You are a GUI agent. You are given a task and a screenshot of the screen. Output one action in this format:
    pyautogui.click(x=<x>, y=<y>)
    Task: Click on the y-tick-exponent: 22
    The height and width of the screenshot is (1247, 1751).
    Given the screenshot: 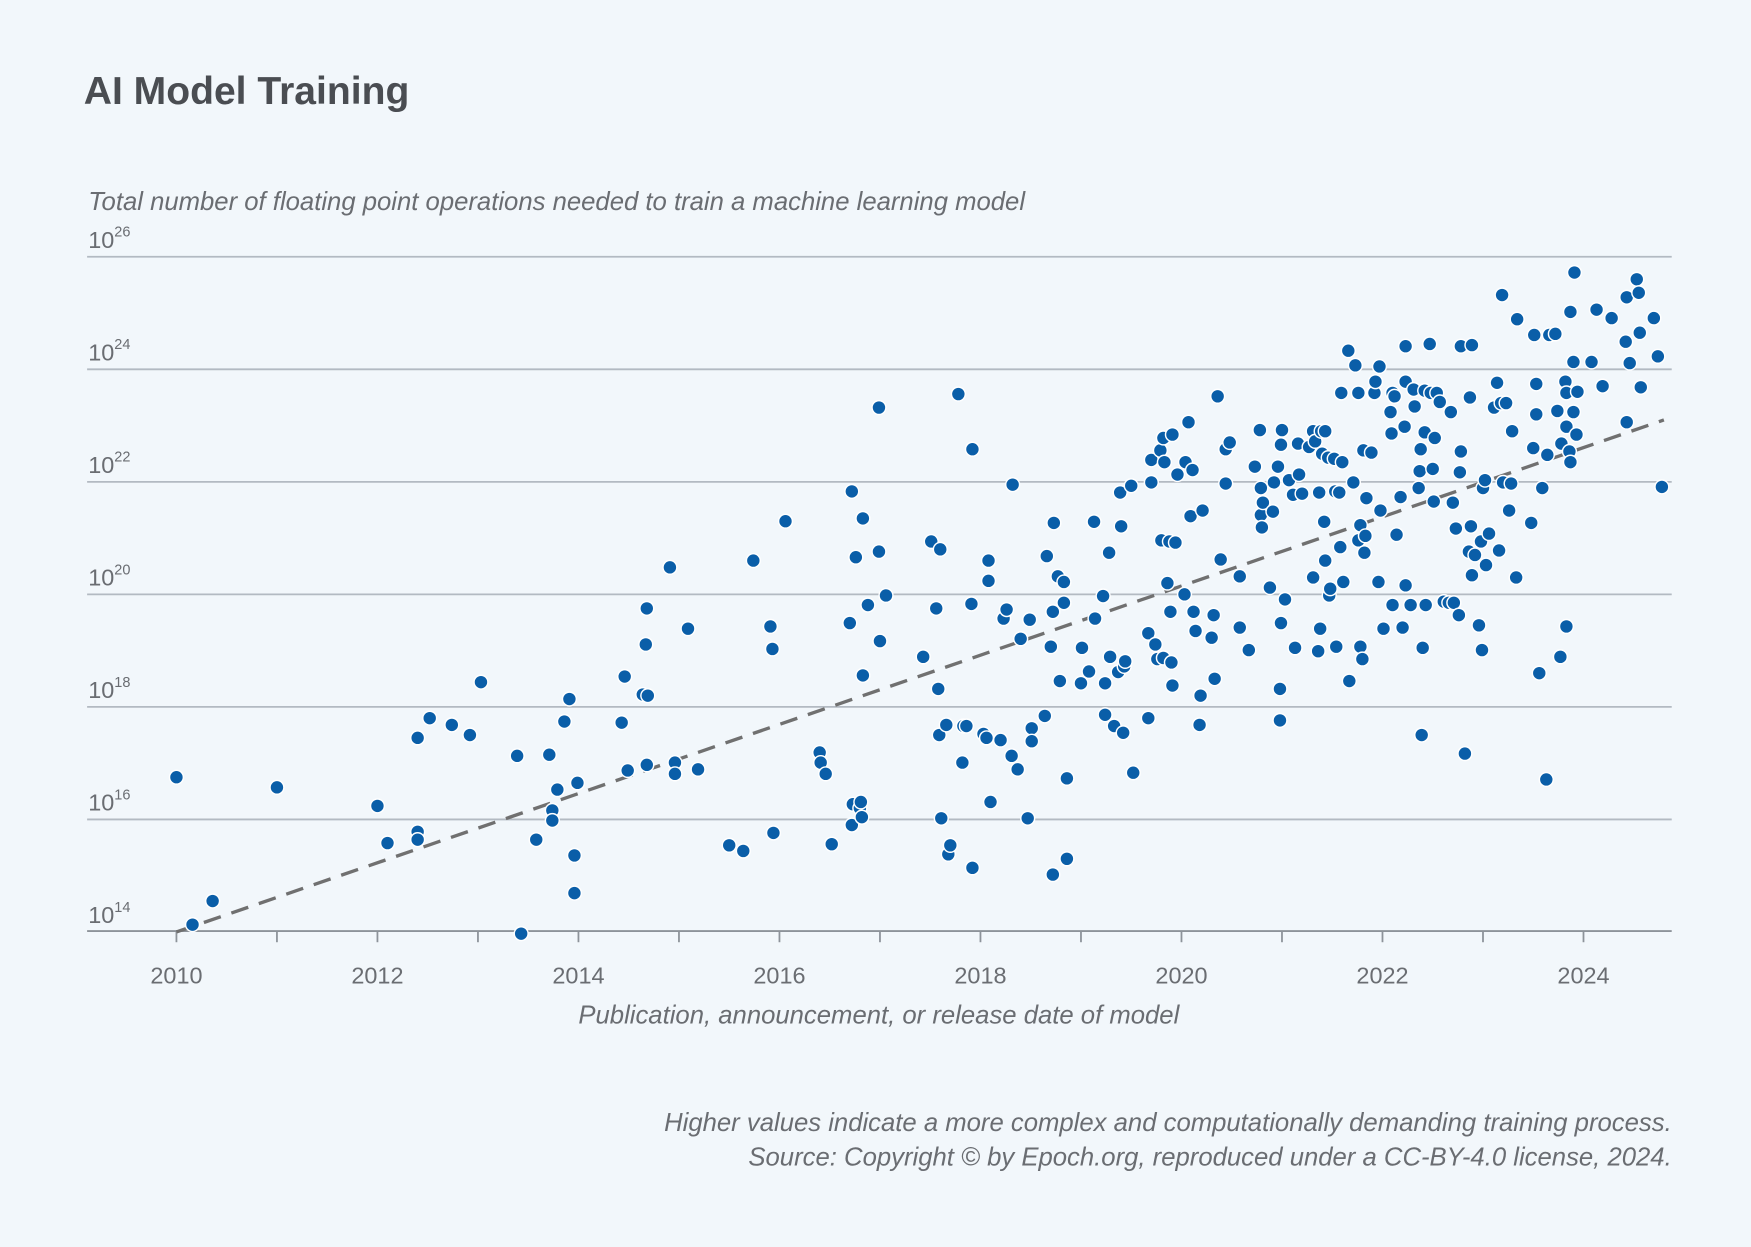 What is the action you would take?
    pyautogui.click(x=122, y=458)
    